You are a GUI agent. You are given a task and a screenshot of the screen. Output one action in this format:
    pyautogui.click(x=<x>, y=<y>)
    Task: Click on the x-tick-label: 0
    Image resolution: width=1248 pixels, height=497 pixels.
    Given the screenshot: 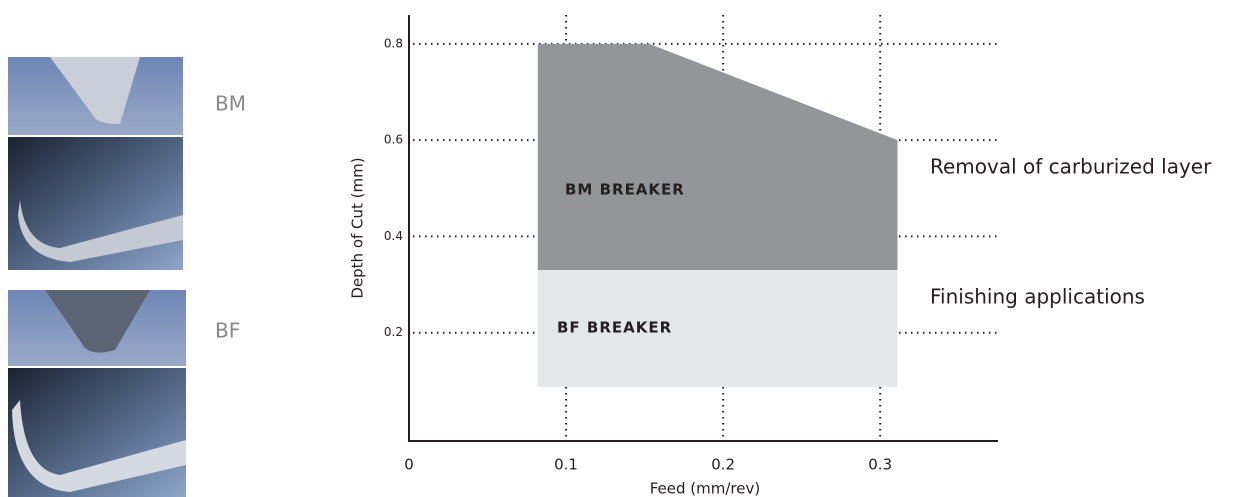 What is the action you would take?
    pyautogui.click(x=409, y=465)
    